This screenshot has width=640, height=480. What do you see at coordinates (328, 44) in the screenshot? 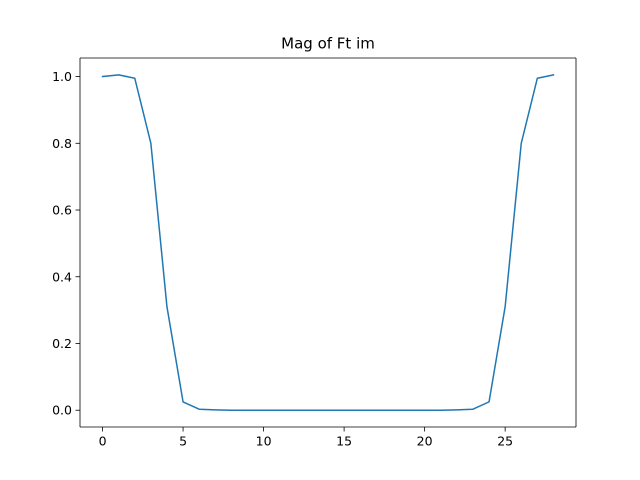
I see `chart-title: Mag of Ft im` at bounding box center [328, 44].